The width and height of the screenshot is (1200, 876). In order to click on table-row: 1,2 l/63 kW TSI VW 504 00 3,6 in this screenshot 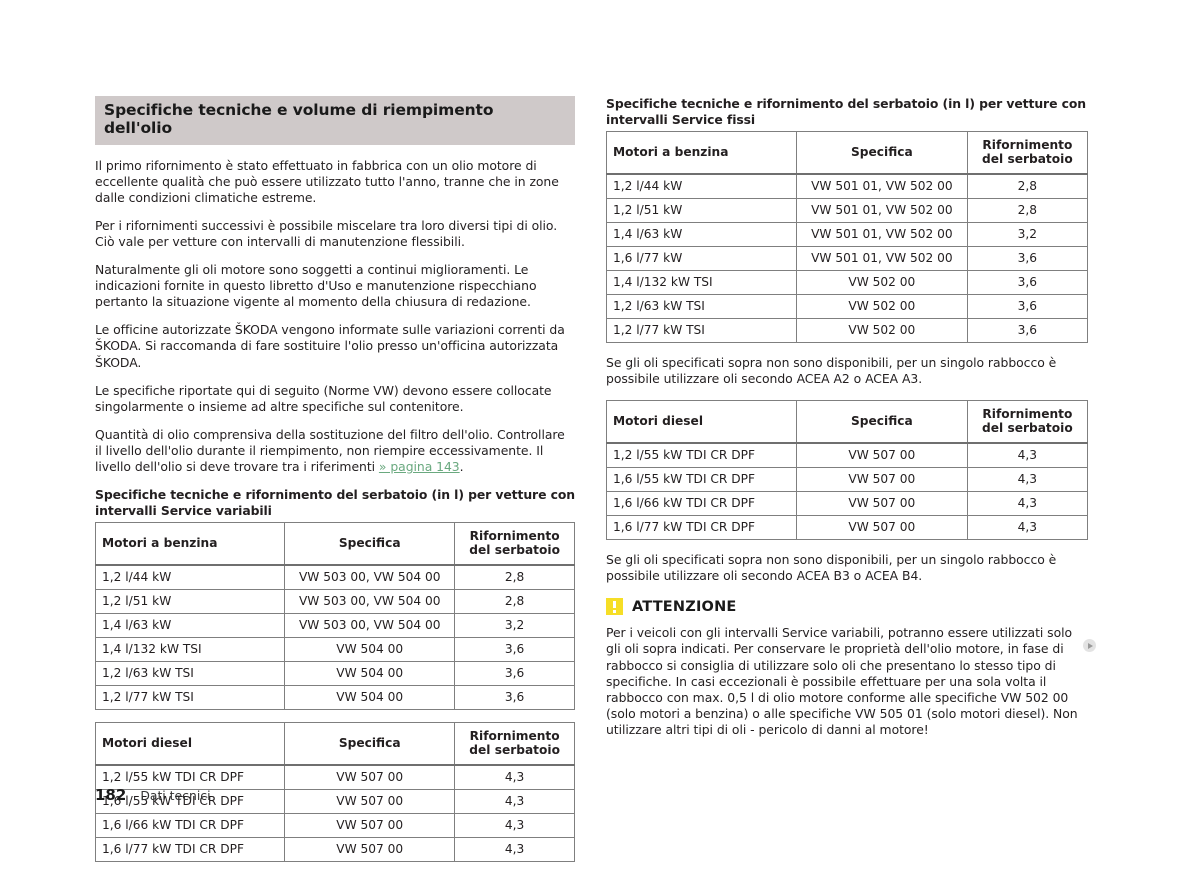, I will do `click(334, 674)`.